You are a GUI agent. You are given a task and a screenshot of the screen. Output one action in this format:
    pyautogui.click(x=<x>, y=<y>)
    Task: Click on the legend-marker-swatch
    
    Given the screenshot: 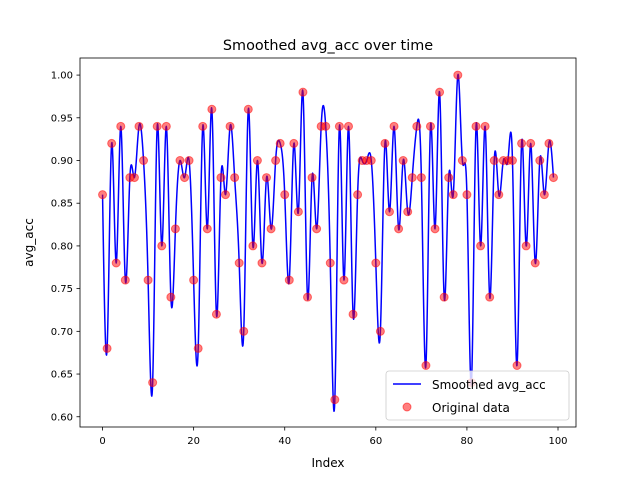 What is the action you would take?
    pyautogui.click(x=407, y=407)
    